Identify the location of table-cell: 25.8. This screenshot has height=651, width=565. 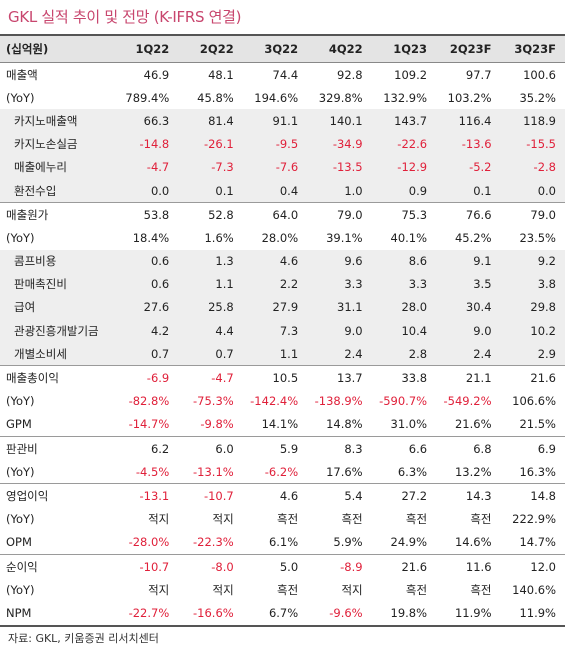
(210, 307).